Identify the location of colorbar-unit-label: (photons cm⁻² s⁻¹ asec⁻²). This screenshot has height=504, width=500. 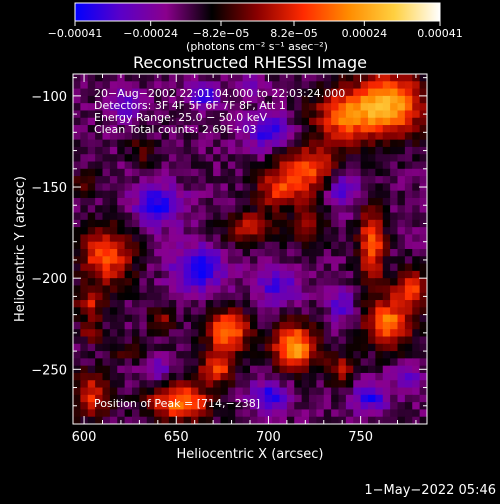
(257, 46).